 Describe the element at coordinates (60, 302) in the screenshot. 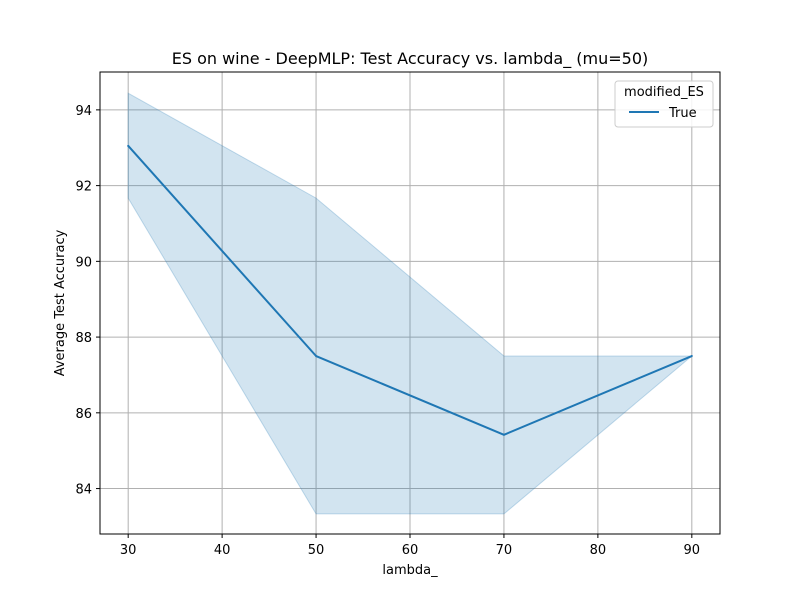

I see `y-axis-label: Average Test Accuracy` at that location.